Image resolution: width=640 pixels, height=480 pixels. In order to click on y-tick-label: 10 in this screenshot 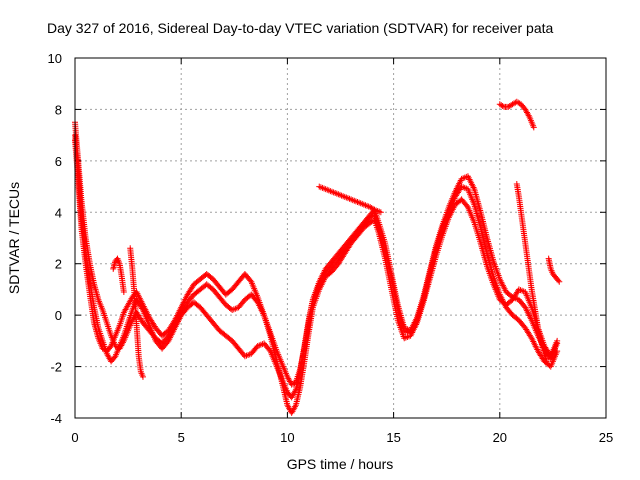, I will do `click(55, 58)`.